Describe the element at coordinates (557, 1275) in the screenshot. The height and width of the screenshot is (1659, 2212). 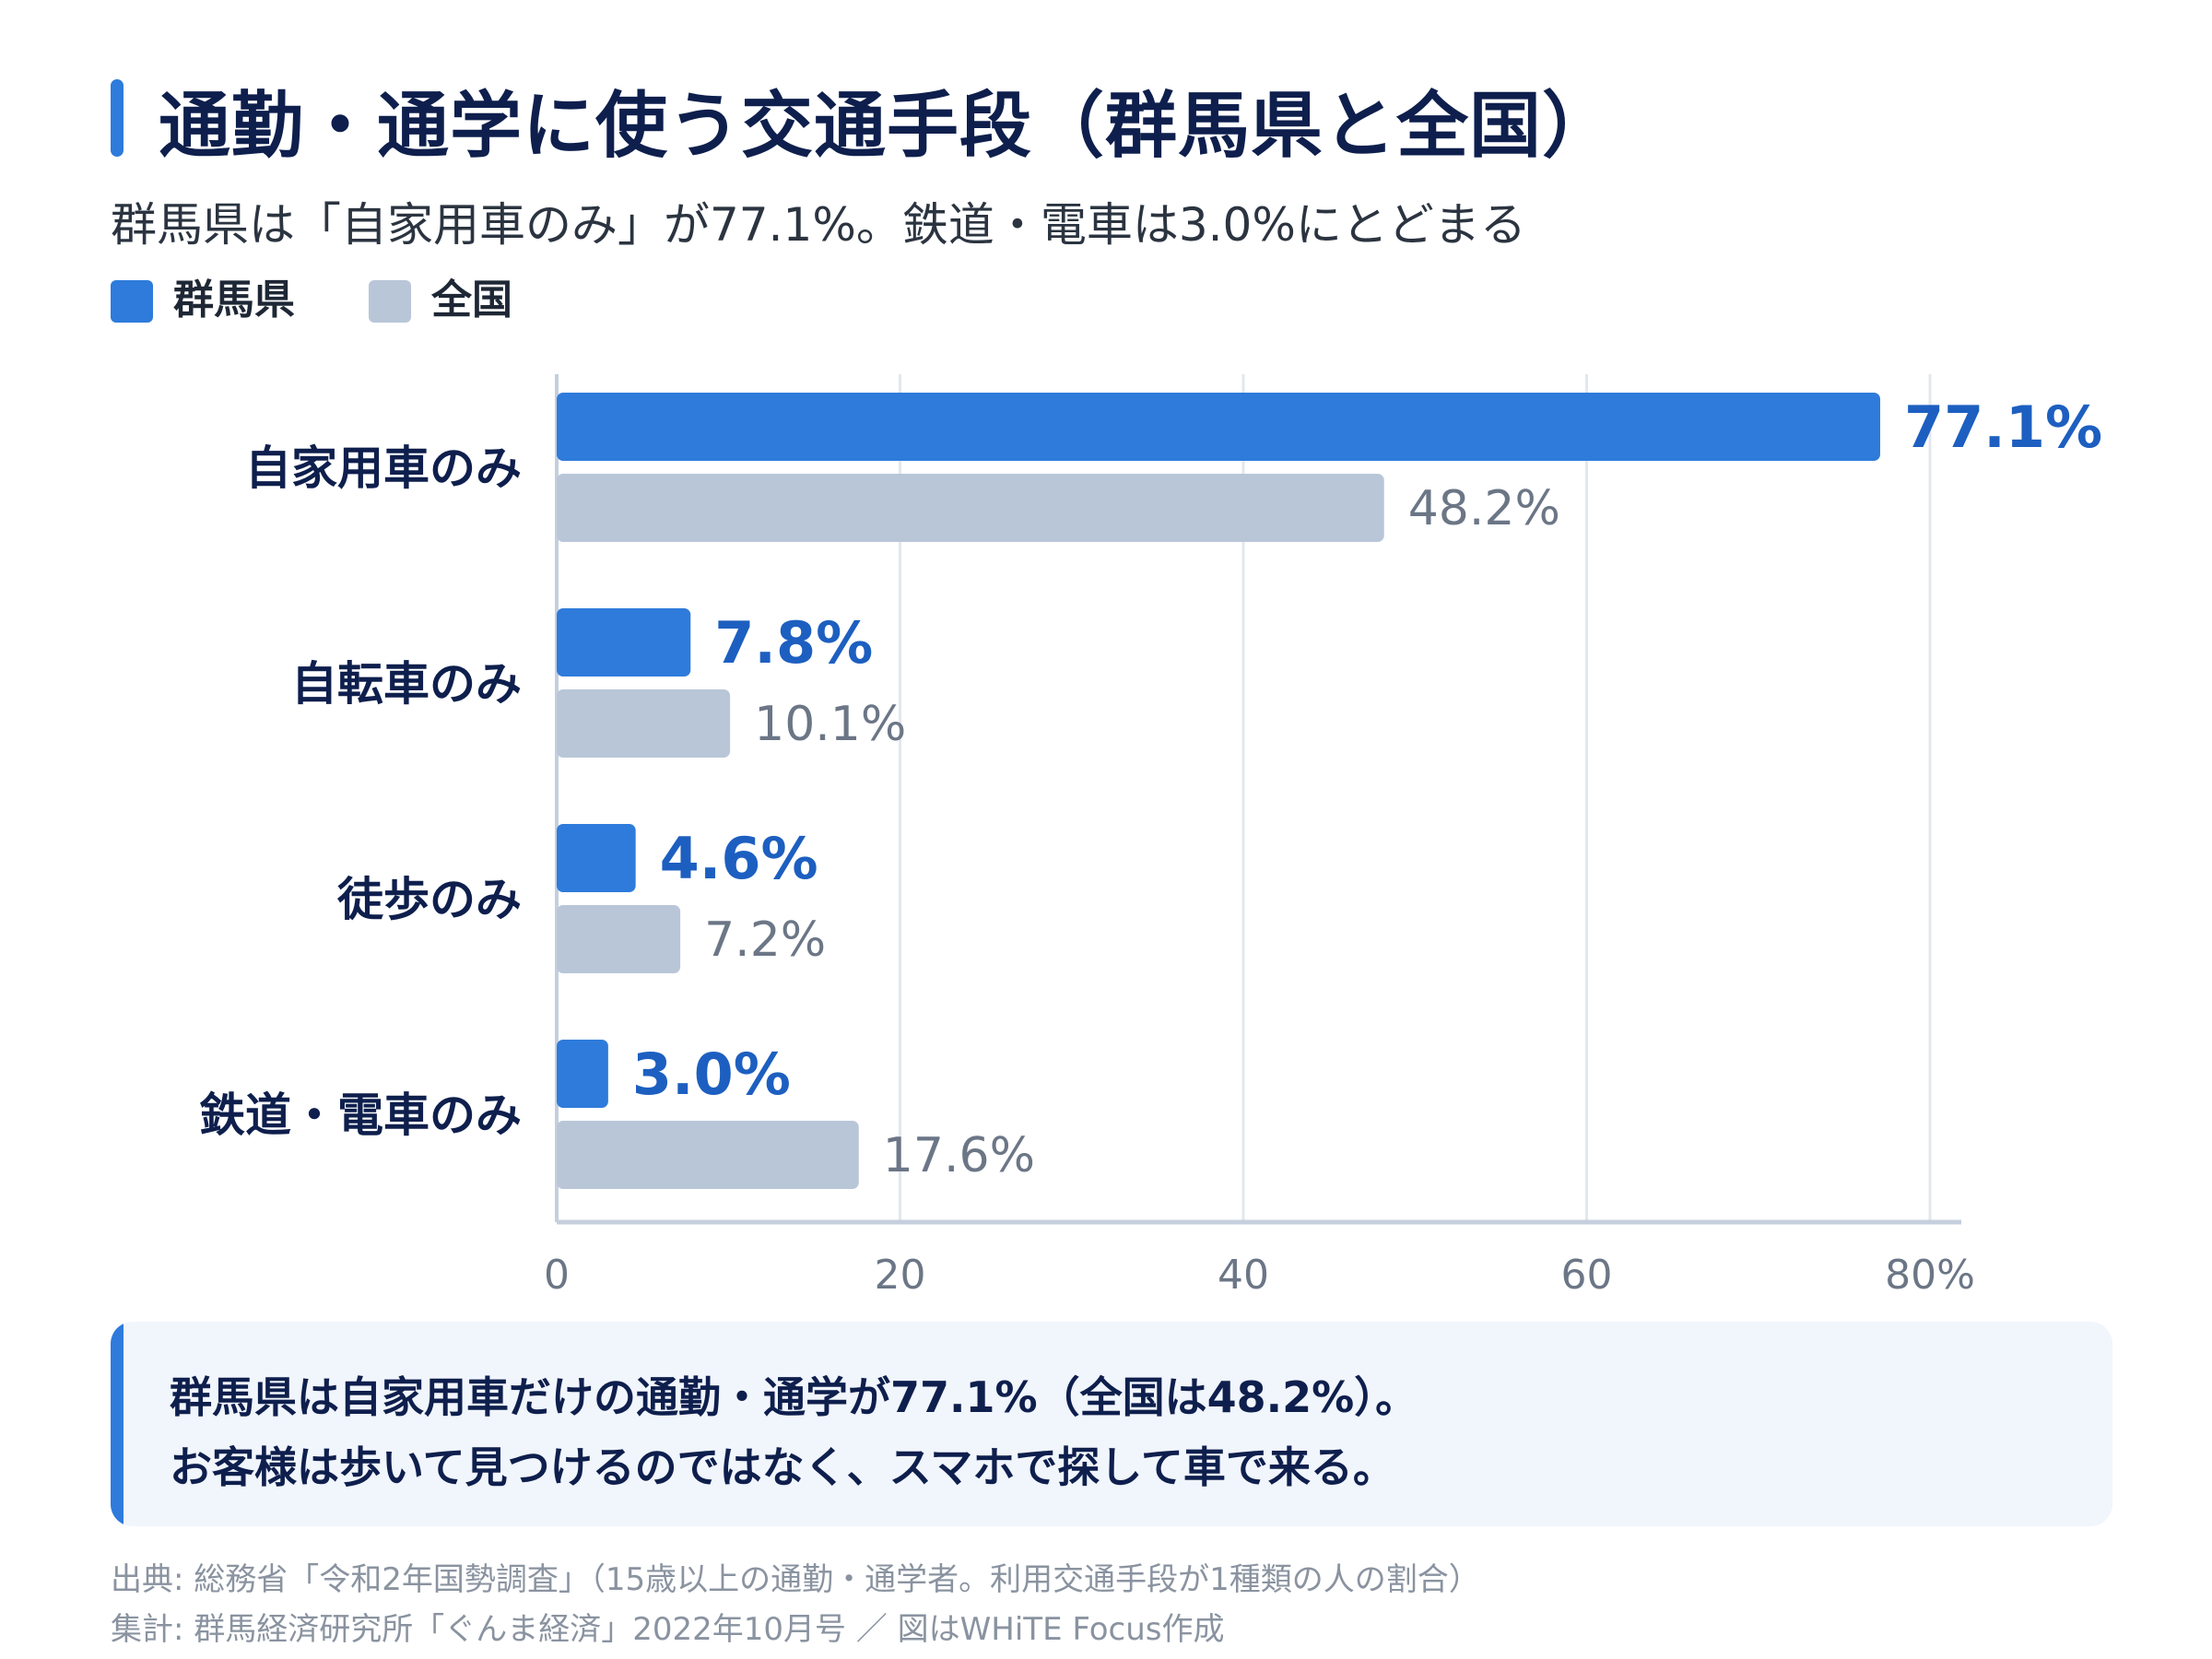
I see `x-tick-label-0: 0` at that location.